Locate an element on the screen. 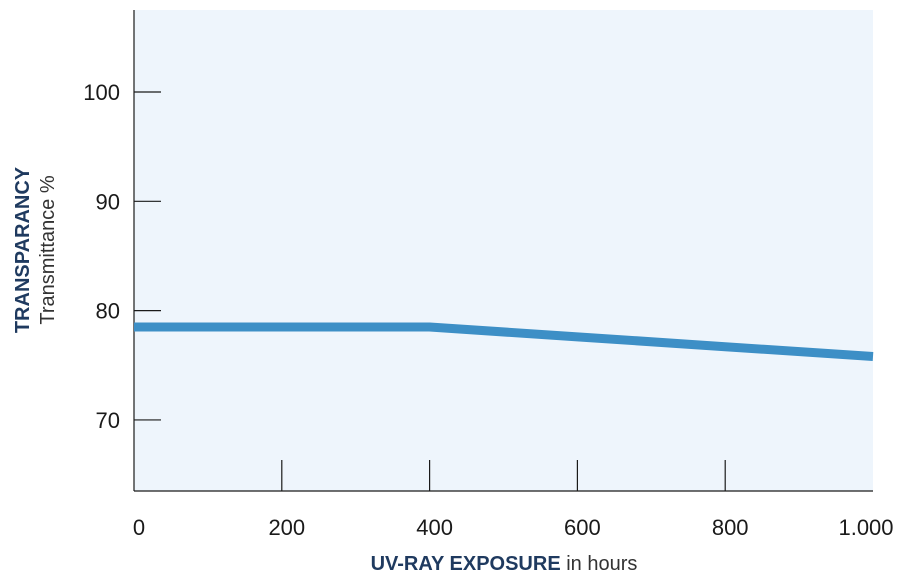 This screenshot has width=897, height=584. y-tick-label: 100 is located at coordinates (101, 92).